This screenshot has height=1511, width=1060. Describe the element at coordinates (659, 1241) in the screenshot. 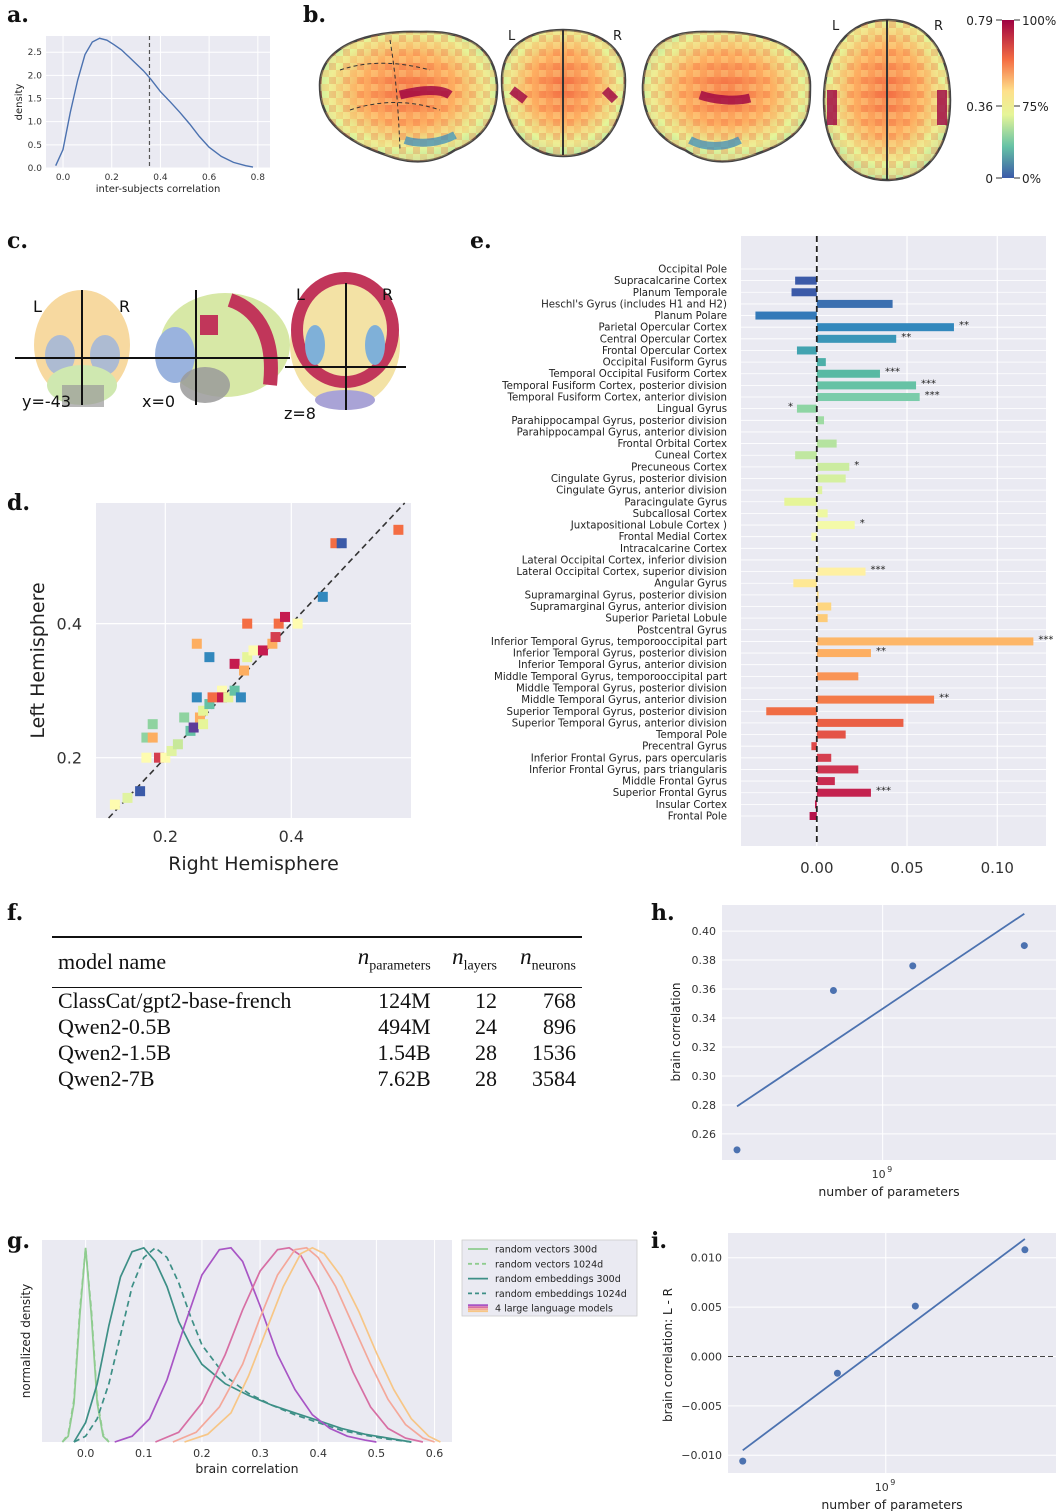

I see `panel-label-i: i.` at that location.